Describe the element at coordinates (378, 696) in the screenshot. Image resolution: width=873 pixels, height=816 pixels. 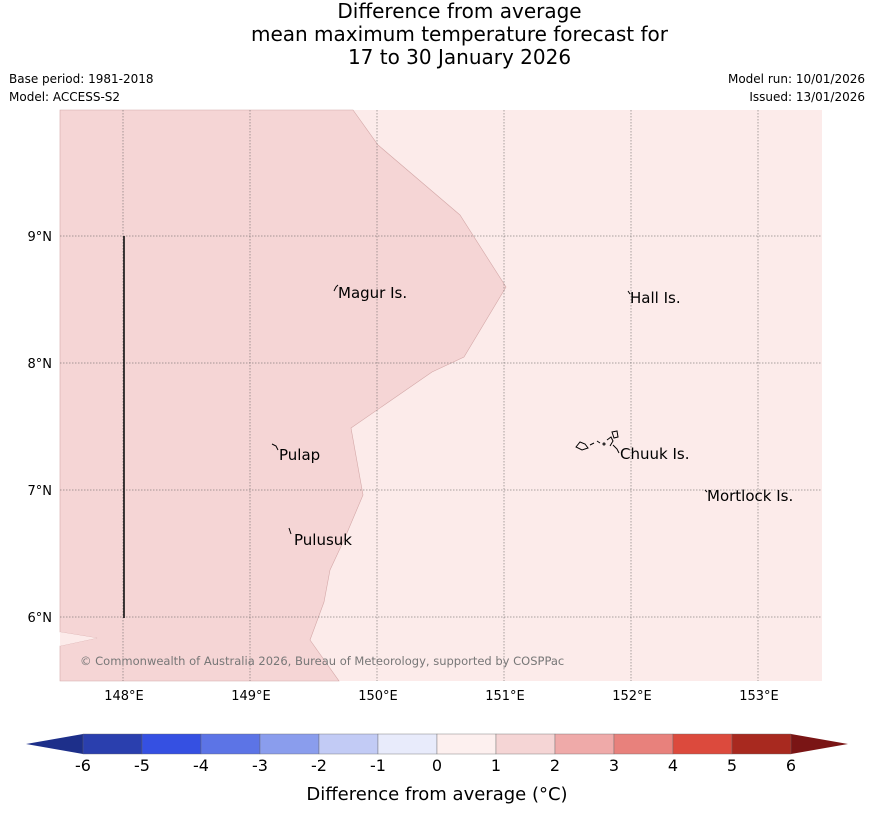
I see `lon-label-150: 150°E` at that location.